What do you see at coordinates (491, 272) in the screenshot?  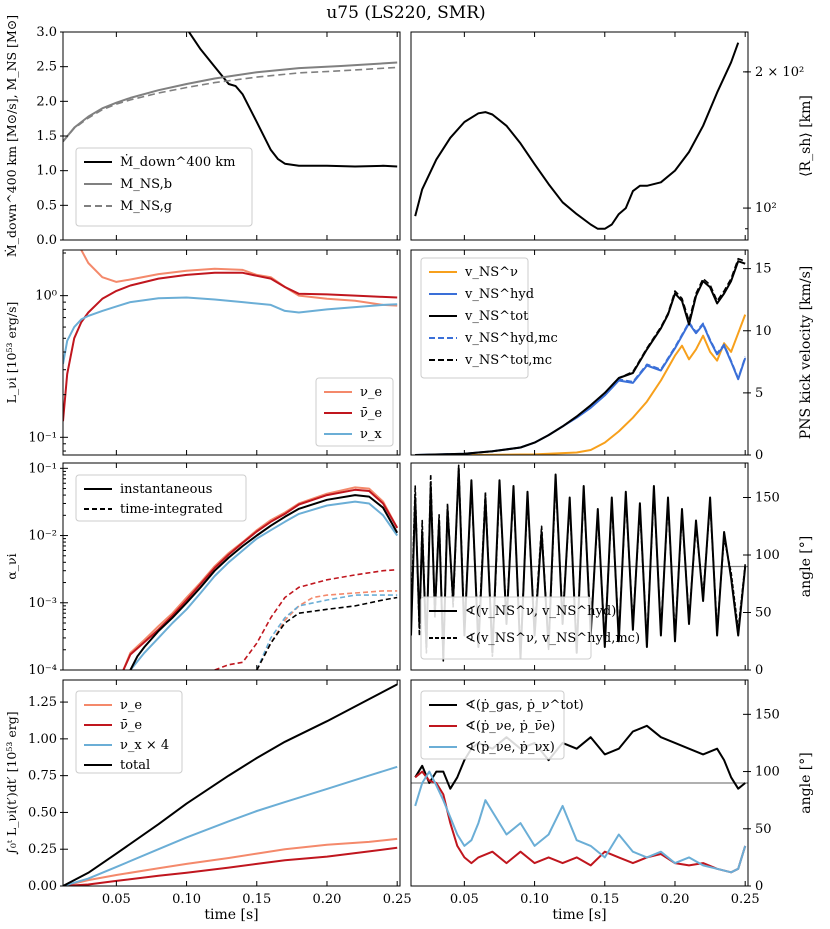 I see `legend-label: v_NS^ν` at bounding box center [491, 272].